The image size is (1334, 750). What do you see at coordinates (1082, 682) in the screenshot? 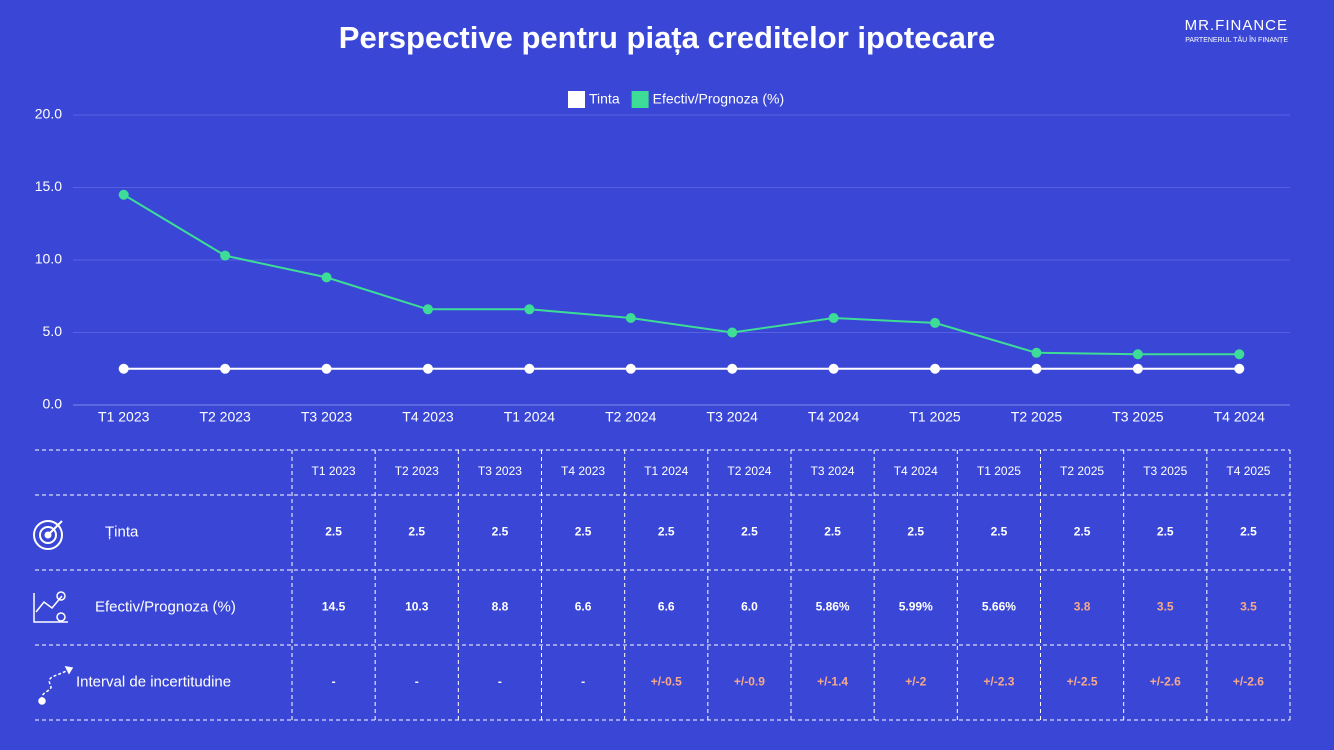
I see `table-cell: +/-2.5` at bounding box center [1082, 682].